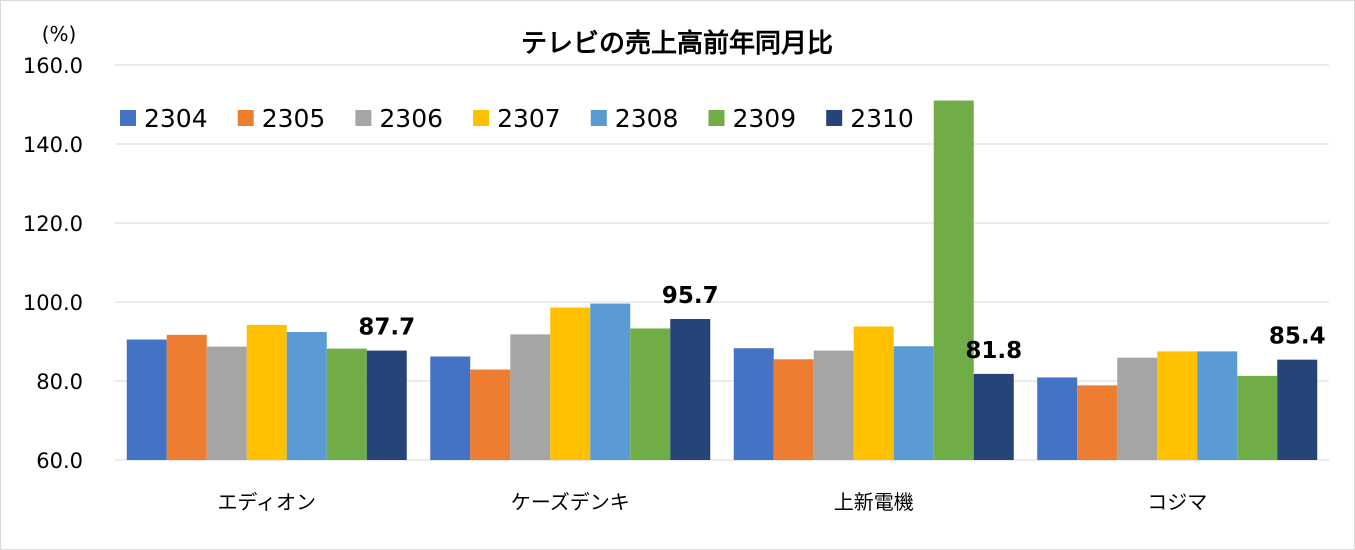  I want to click on data-label: 85.4, so click(1297, 337).